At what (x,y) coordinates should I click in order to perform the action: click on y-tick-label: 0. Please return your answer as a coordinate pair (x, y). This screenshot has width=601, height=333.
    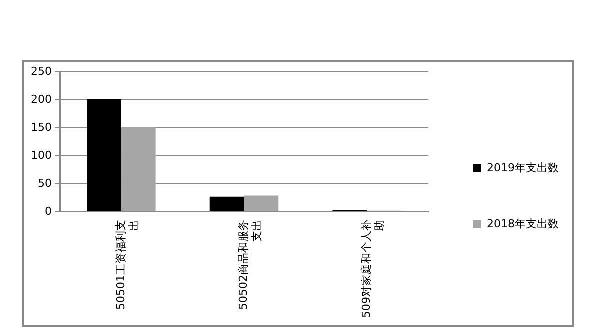
    Looking at the image, I should click on (48, 211).